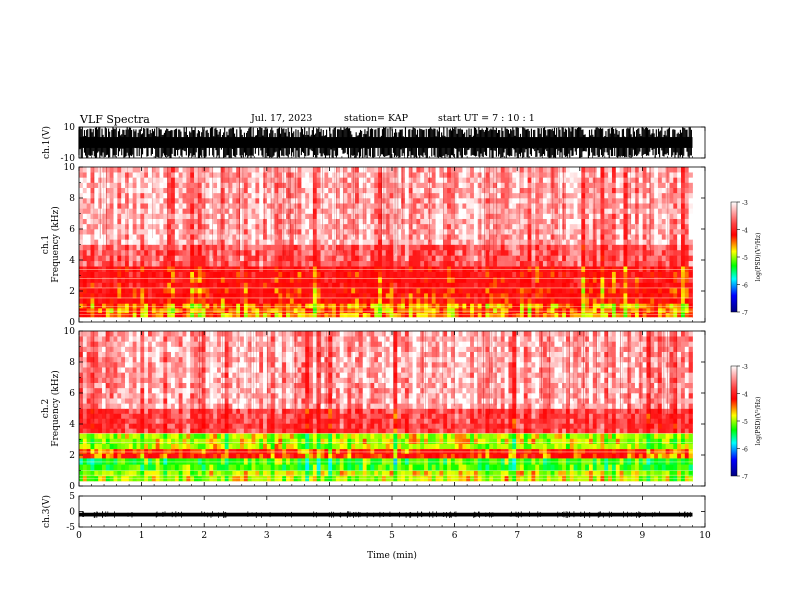 This screenshot has width=792, height=612. Describe the element at coordinates (745, 231) in the screenshot. I see `ch1-spectrogram-colorbar-tick-label: -4` at that location.